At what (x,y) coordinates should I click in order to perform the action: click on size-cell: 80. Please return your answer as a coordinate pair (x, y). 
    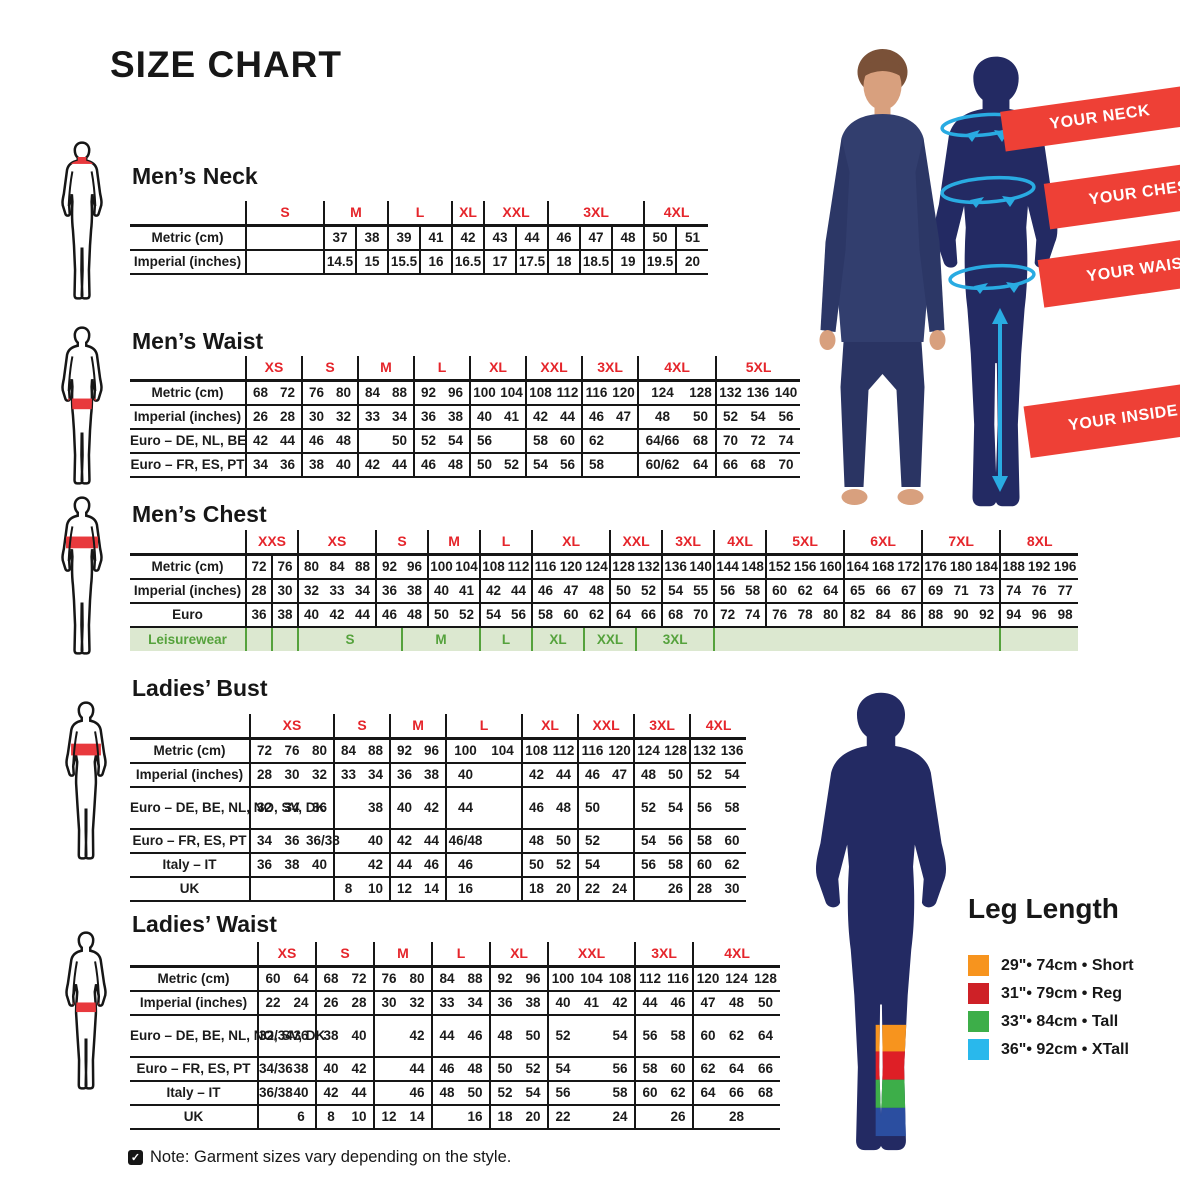
    Looking at the image, I should click on (320, 751).